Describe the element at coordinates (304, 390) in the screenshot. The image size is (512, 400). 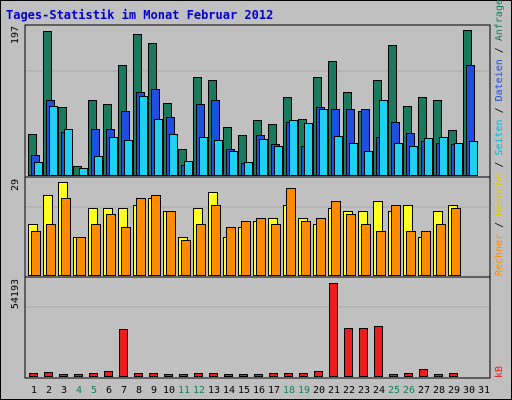
I see `x-tick-label: 19` at that location.